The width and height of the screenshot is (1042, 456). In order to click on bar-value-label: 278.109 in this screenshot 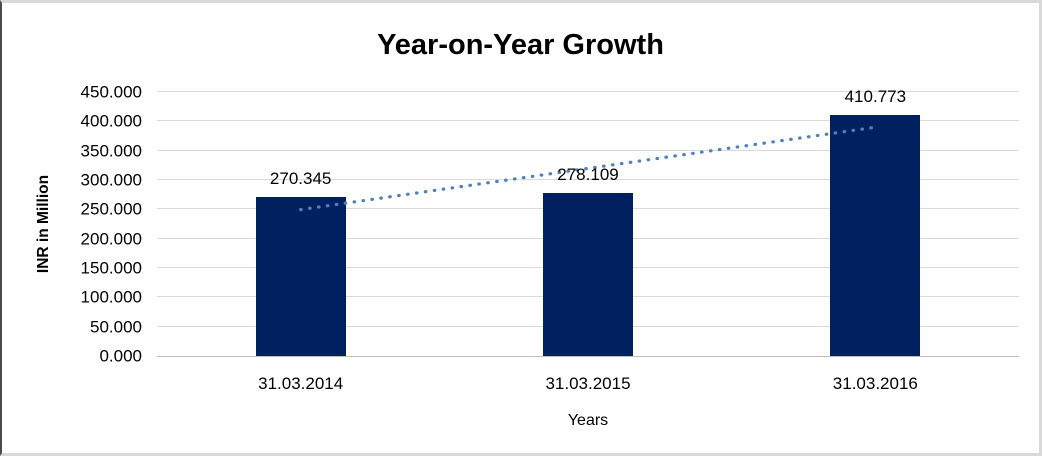, I will do `click(588, 174)`.